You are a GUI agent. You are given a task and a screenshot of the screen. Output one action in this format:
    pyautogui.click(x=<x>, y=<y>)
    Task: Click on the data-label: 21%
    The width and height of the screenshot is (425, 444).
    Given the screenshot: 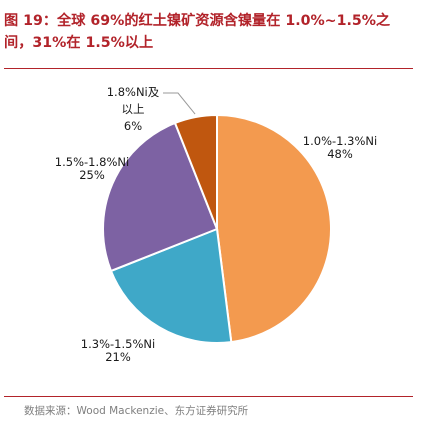 What is the action you would take?
    pyautogui.click(x=118, y=357)
    